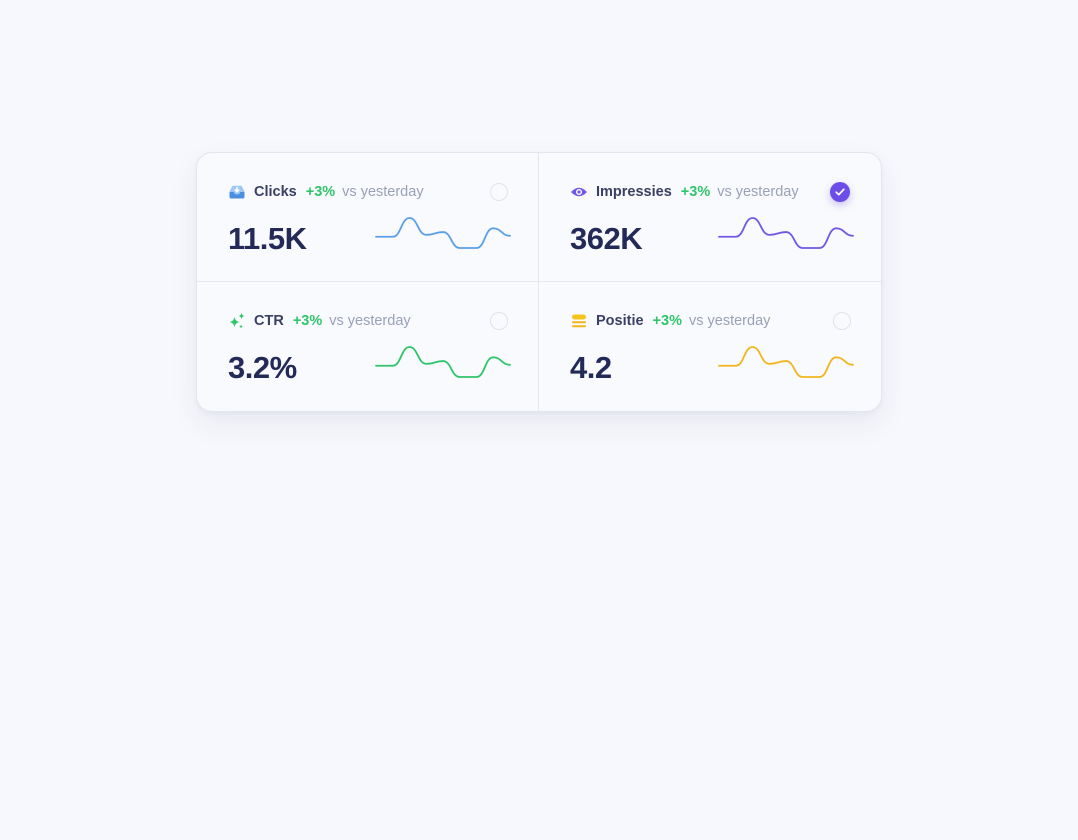 This screenshot has width=1078, height=840. Describe the element at coordinates (606, 238) in the screenshot. I see `metric-value: 362K` at that location.